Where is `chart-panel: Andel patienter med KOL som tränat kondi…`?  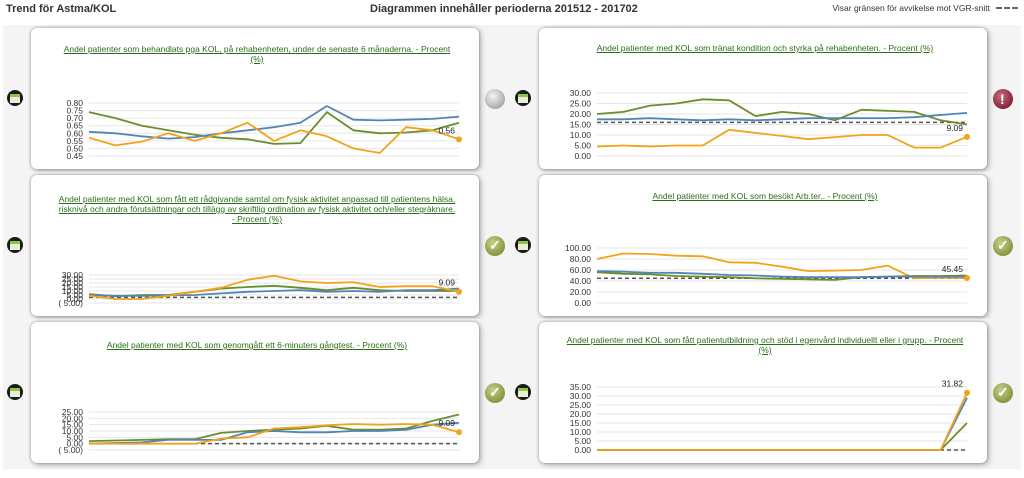
chart-panel: Andel patienter med KOL som tränat kondi… is located at coordinates (763, 98).